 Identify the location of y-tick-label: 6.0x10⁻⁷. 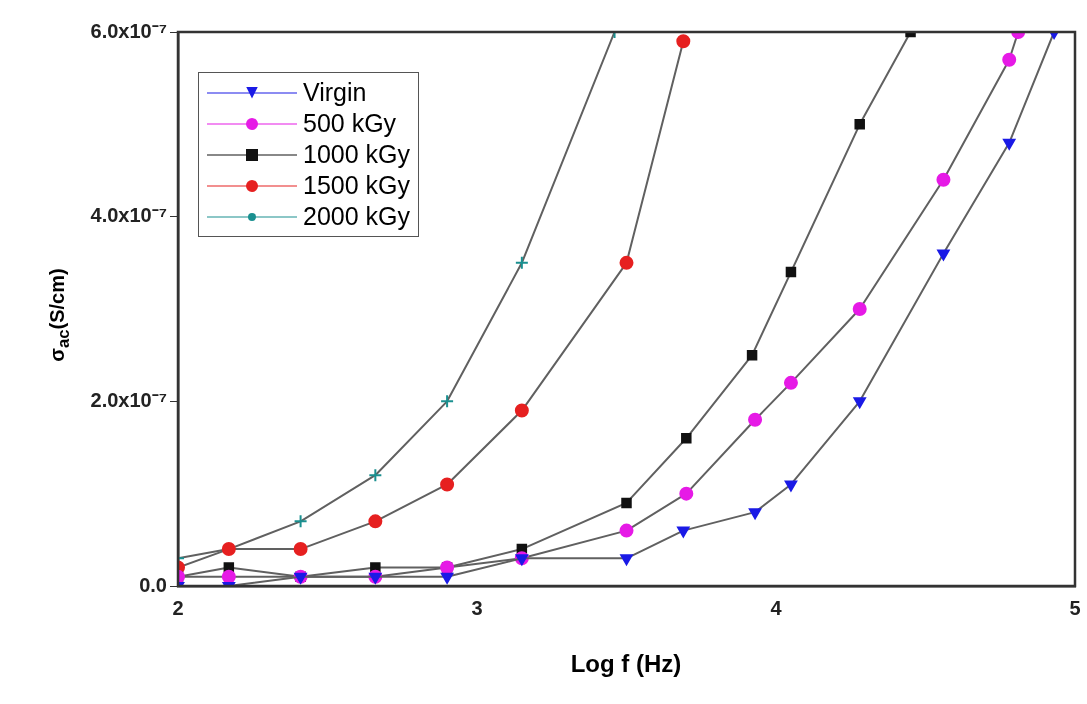
(128, 30).